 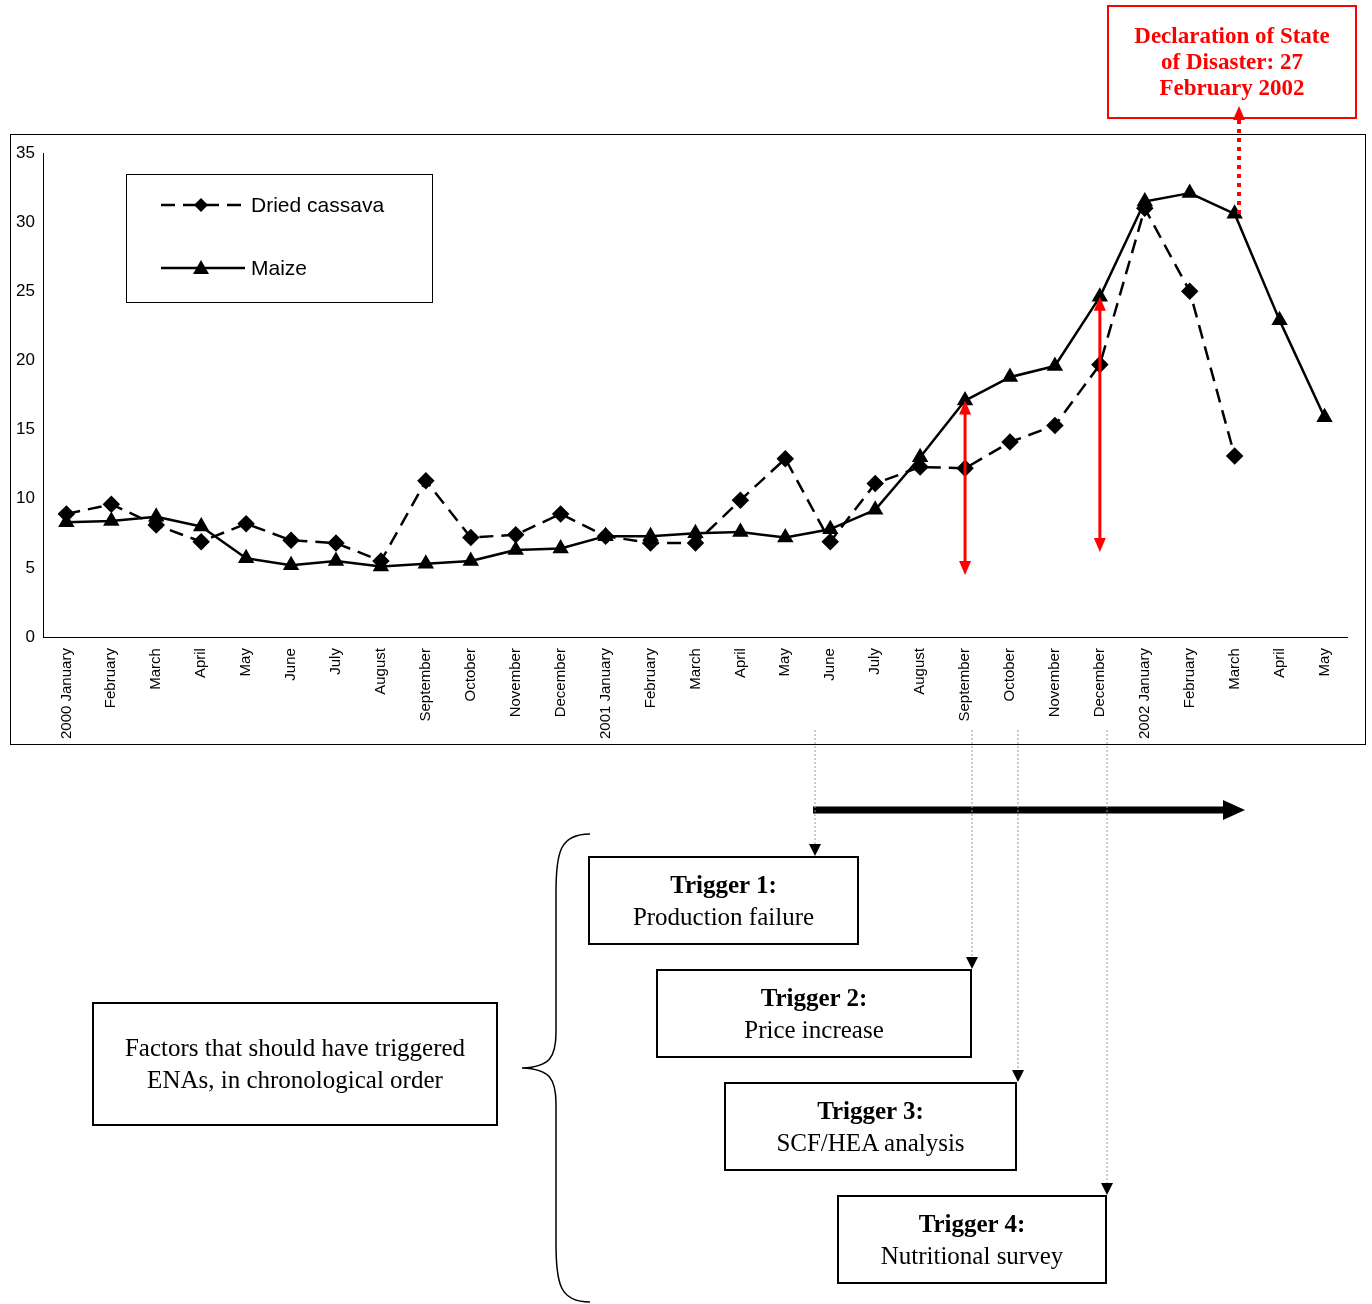 What do you see at coordinates (25, 152) in the screenshot?
I see `y-tick-label: 35` at bounding box center [25, 152].